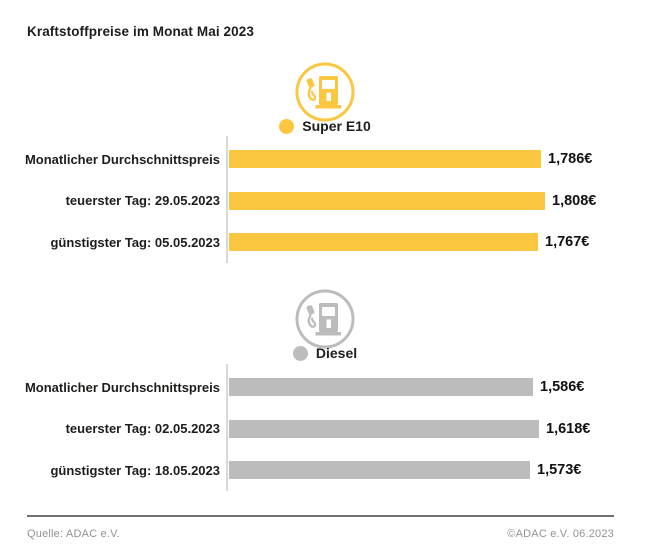 The image size is (650, 558). What do you see at coordinates (320, 516) in the screenshot?
I see `footer-divider` at bounding box center [320, 516].